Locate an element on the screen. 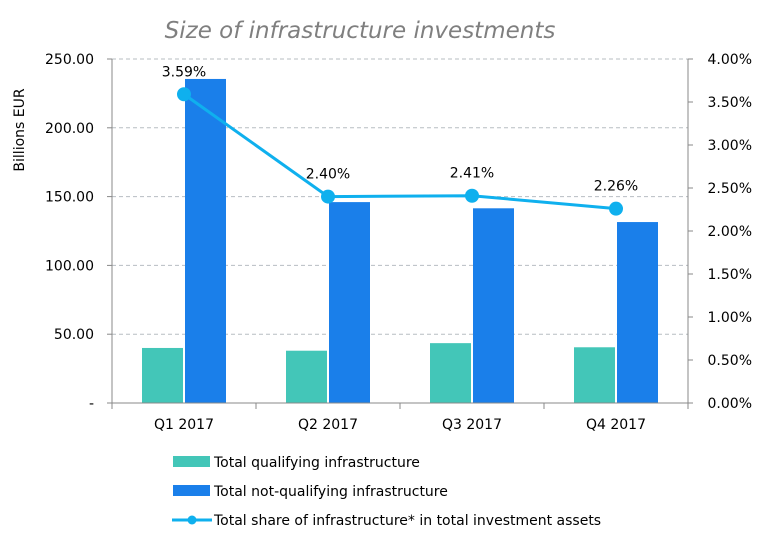 This screenshot has height=533, width=767. legend-label: Total qualifying infrastructure is located at coordinates (316, 463).